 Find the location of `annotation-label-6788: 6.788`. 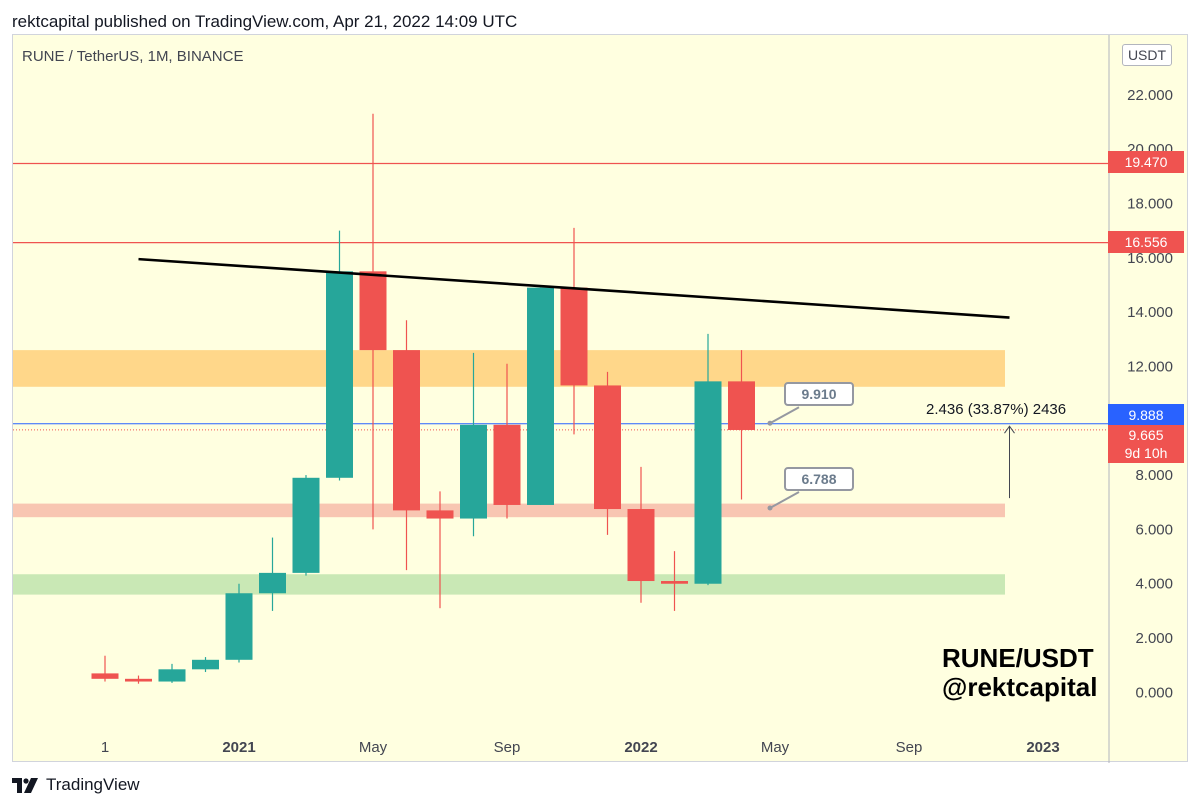

annotation-label-6788: 6.788 is located at coordinates (819, 479).